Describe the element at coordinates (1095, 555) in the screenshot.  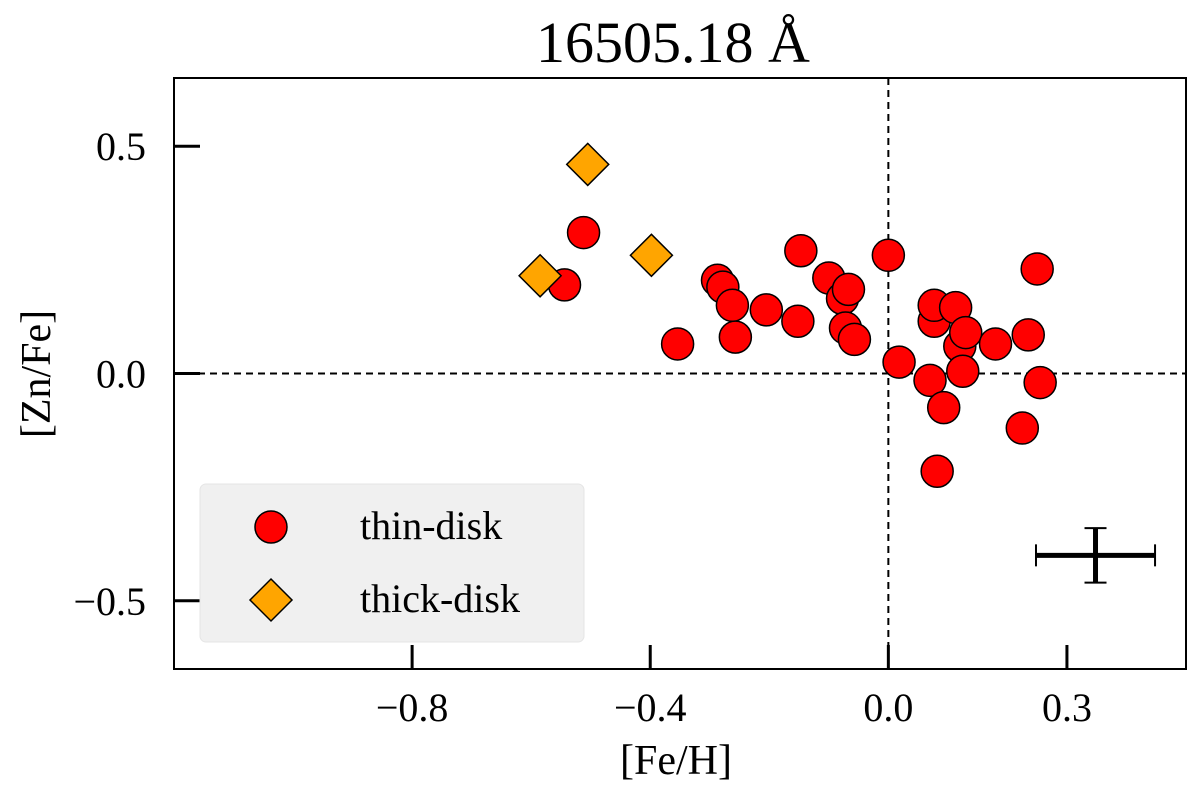
I see `error-bar` at that location.